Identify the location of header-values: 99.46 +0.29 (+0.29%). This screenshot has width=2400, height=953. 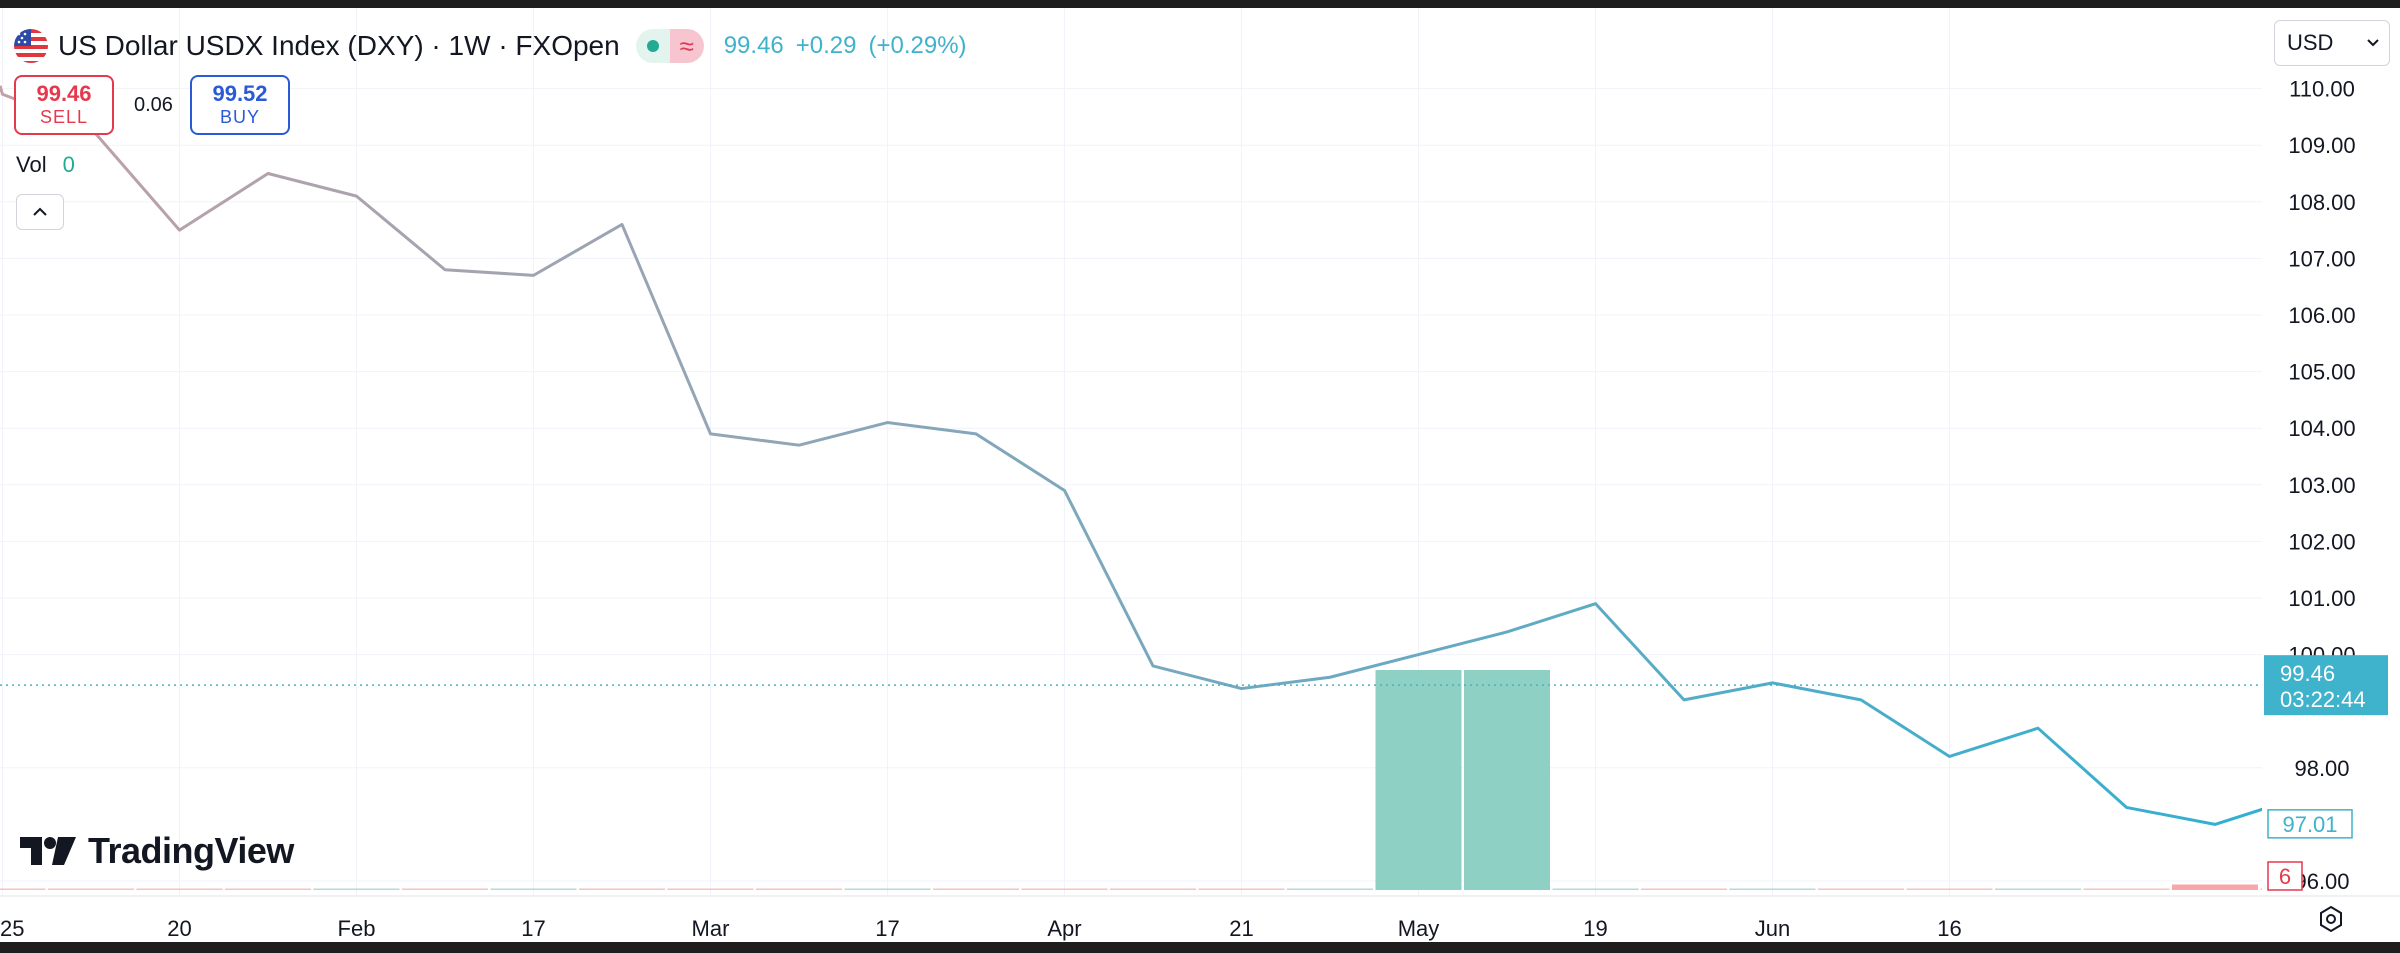
(845, 46).